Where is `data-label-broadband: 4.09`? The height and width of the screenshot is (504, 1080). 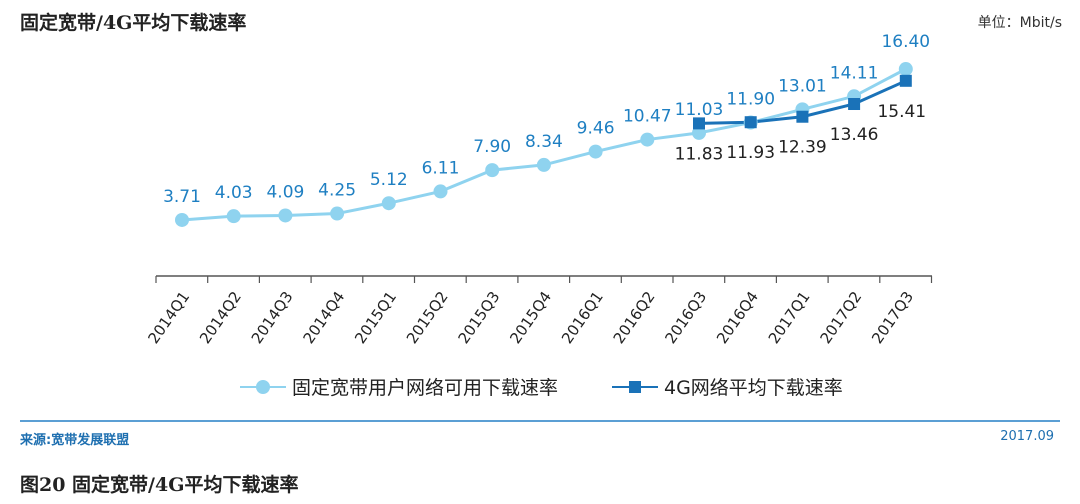
data-label-broadband: 4.09 is located at coordinates (285, 192).